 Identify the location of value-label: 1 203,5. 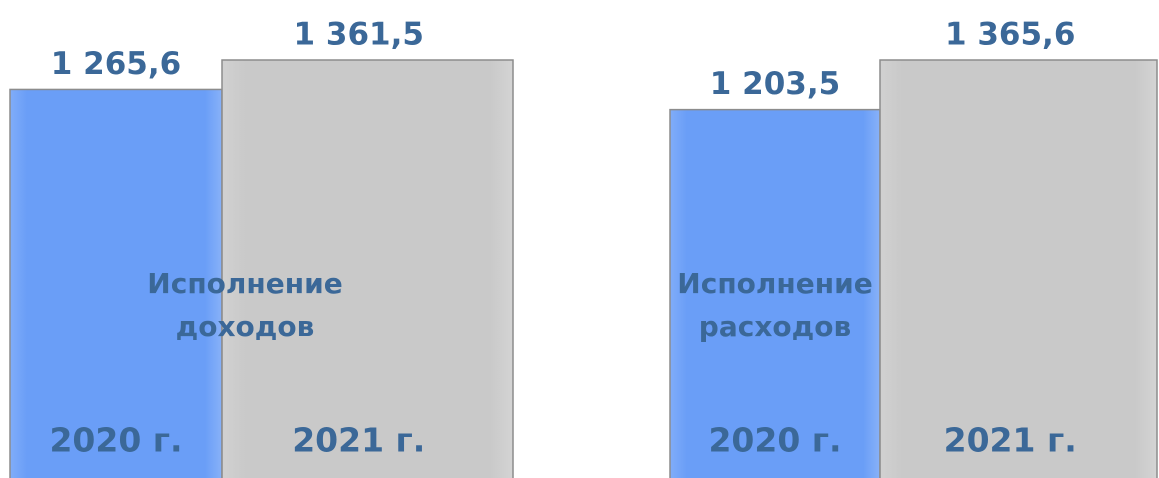
(775, 84).